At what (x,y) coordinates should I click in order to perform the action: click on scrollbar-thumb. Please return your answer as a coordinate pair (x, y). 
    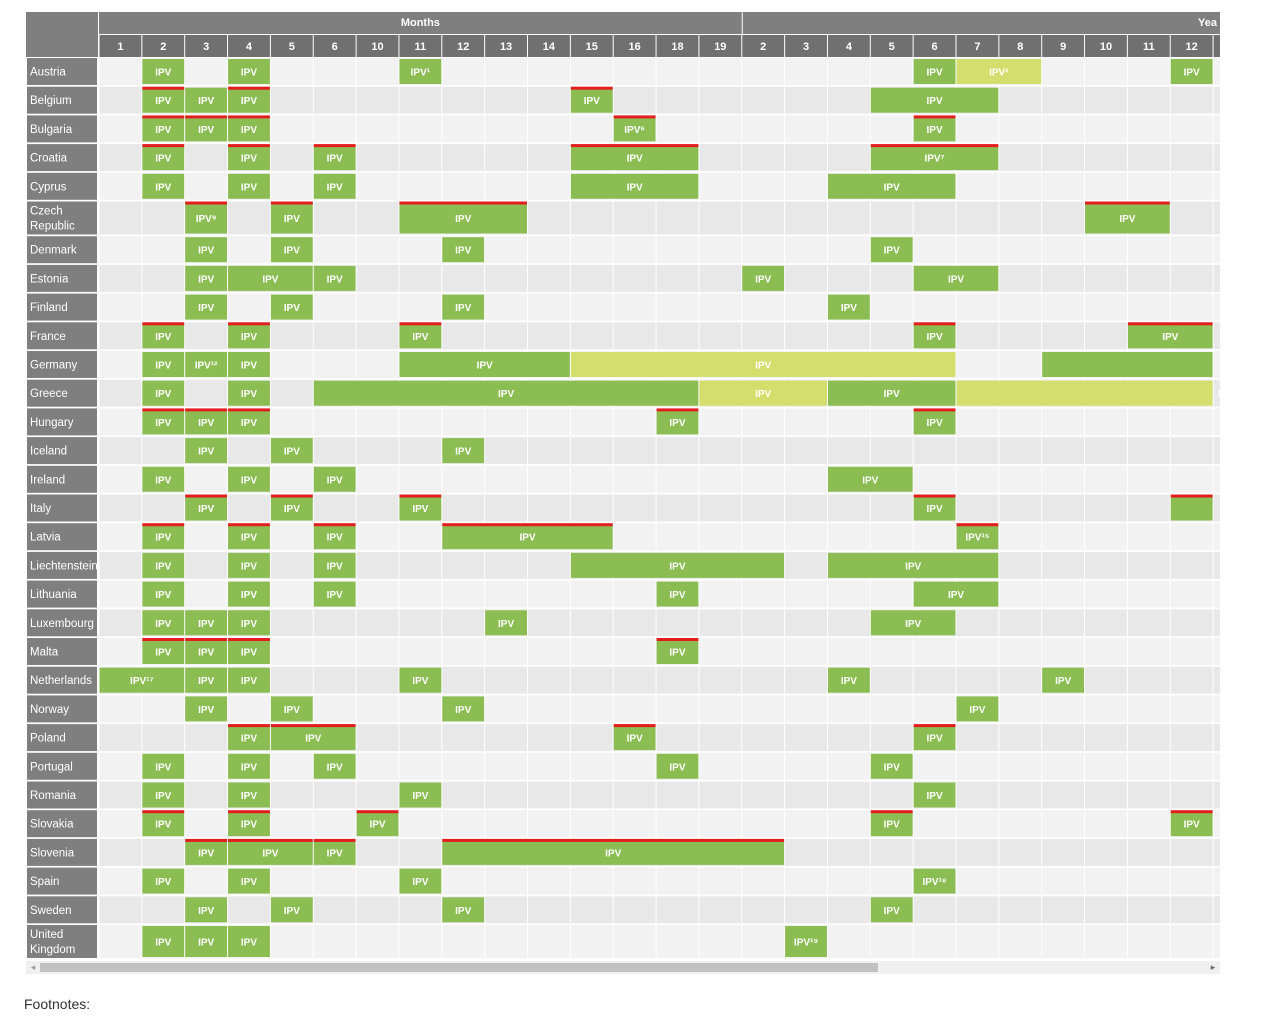
    Looking at the image, I should click on (459, 967).